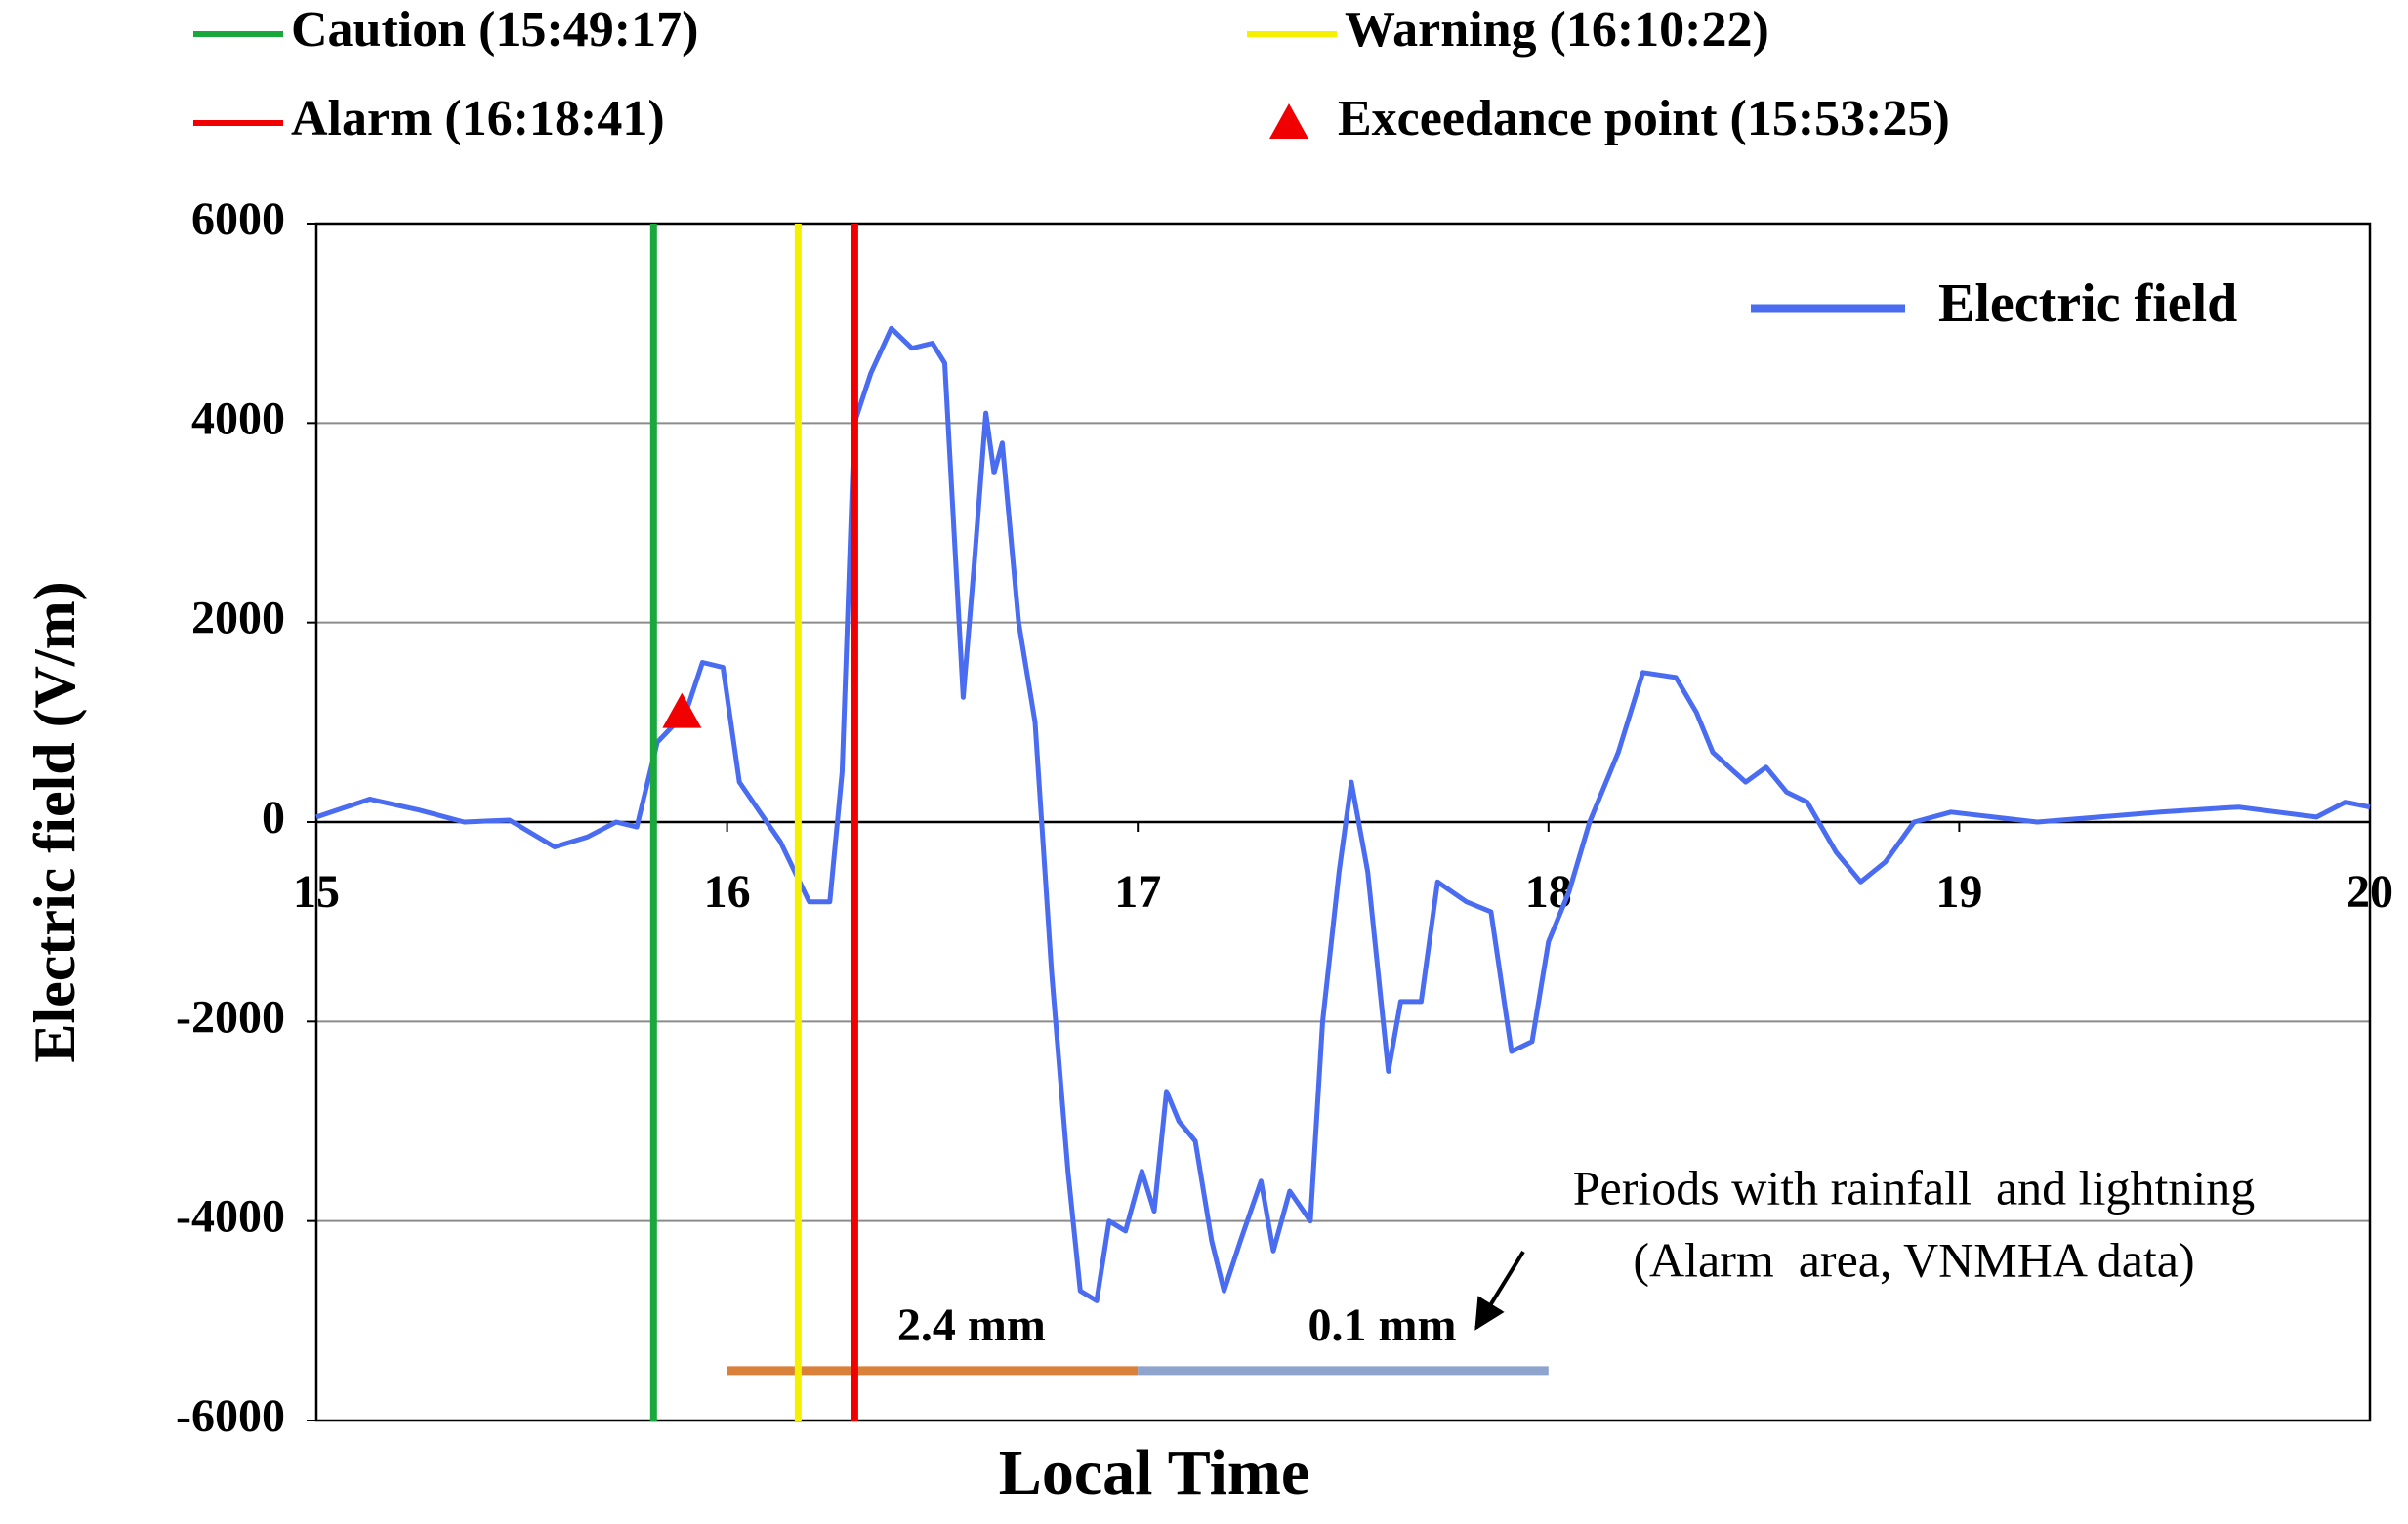  I want to click on x-tick-label: 17, so click(1137, 892).